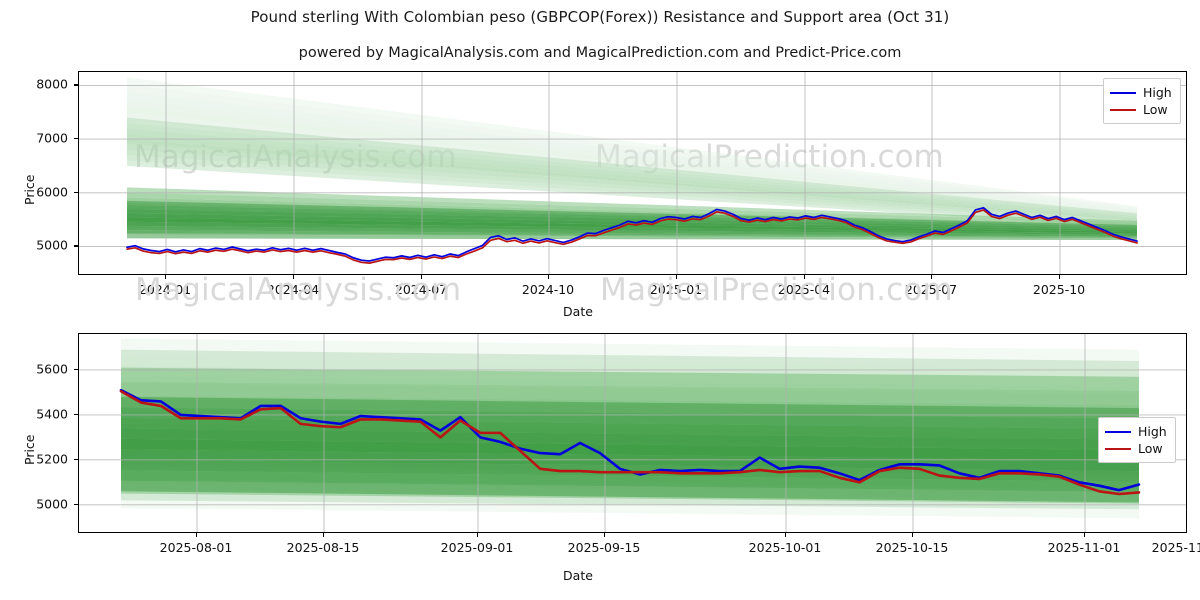 This screenshot has height=600, width=1200. What do you see at coordinates (29, 190) in the screenshot?
I see `top-y-axis-label: Price` at bounding box center [29, 190].